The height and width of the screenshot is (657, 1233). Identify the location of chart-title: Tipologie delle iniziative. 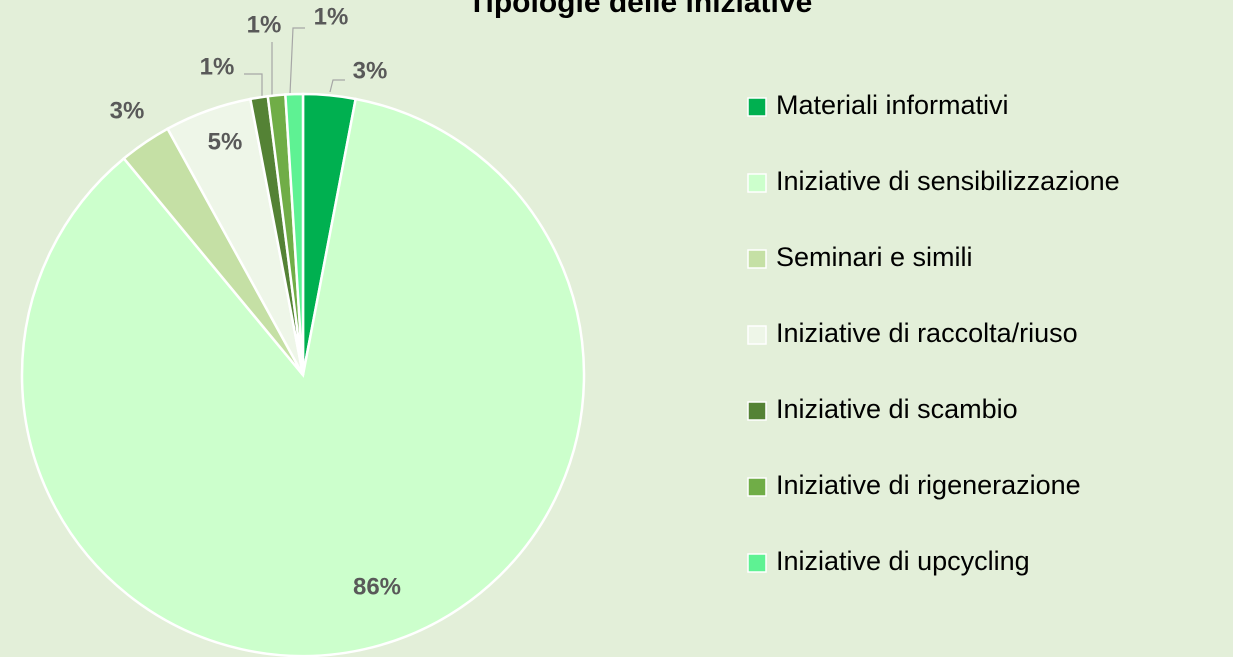
(640, 9).